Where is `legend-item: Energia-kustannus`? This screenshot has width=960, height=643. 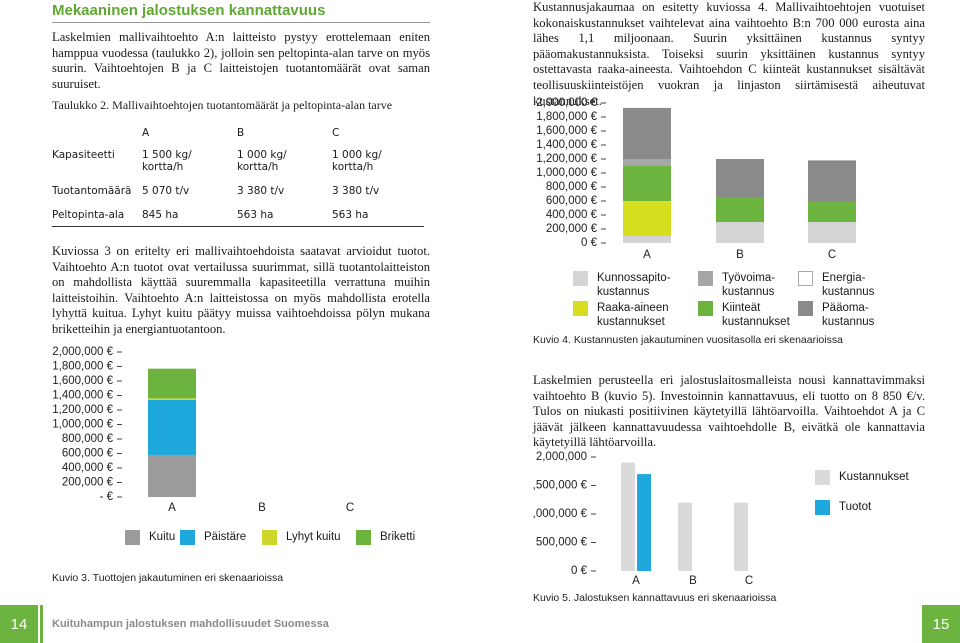 legend-item: Energia-kustannus is located at coordinates (851, 285).